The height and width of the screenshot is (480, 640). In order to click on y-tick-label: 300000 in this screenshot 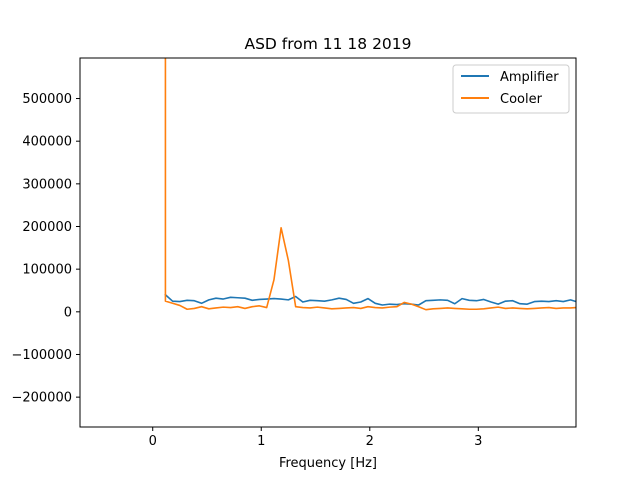, I will do `click(47, 184)`.